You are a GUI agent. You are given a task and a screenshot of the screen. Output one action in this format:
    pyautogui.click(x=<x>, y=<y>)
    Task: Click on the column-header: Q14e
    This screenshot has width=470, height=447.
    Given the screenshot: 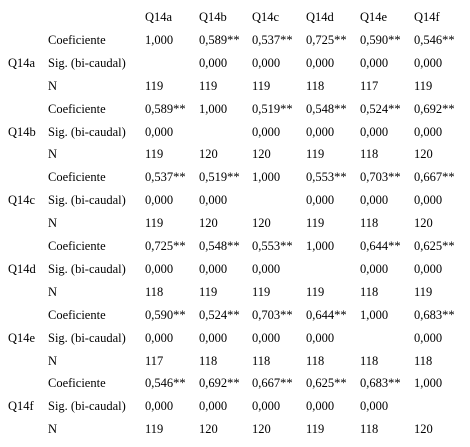 What is the action you would take?
    pyautogui.click(x=374, y=17)
    